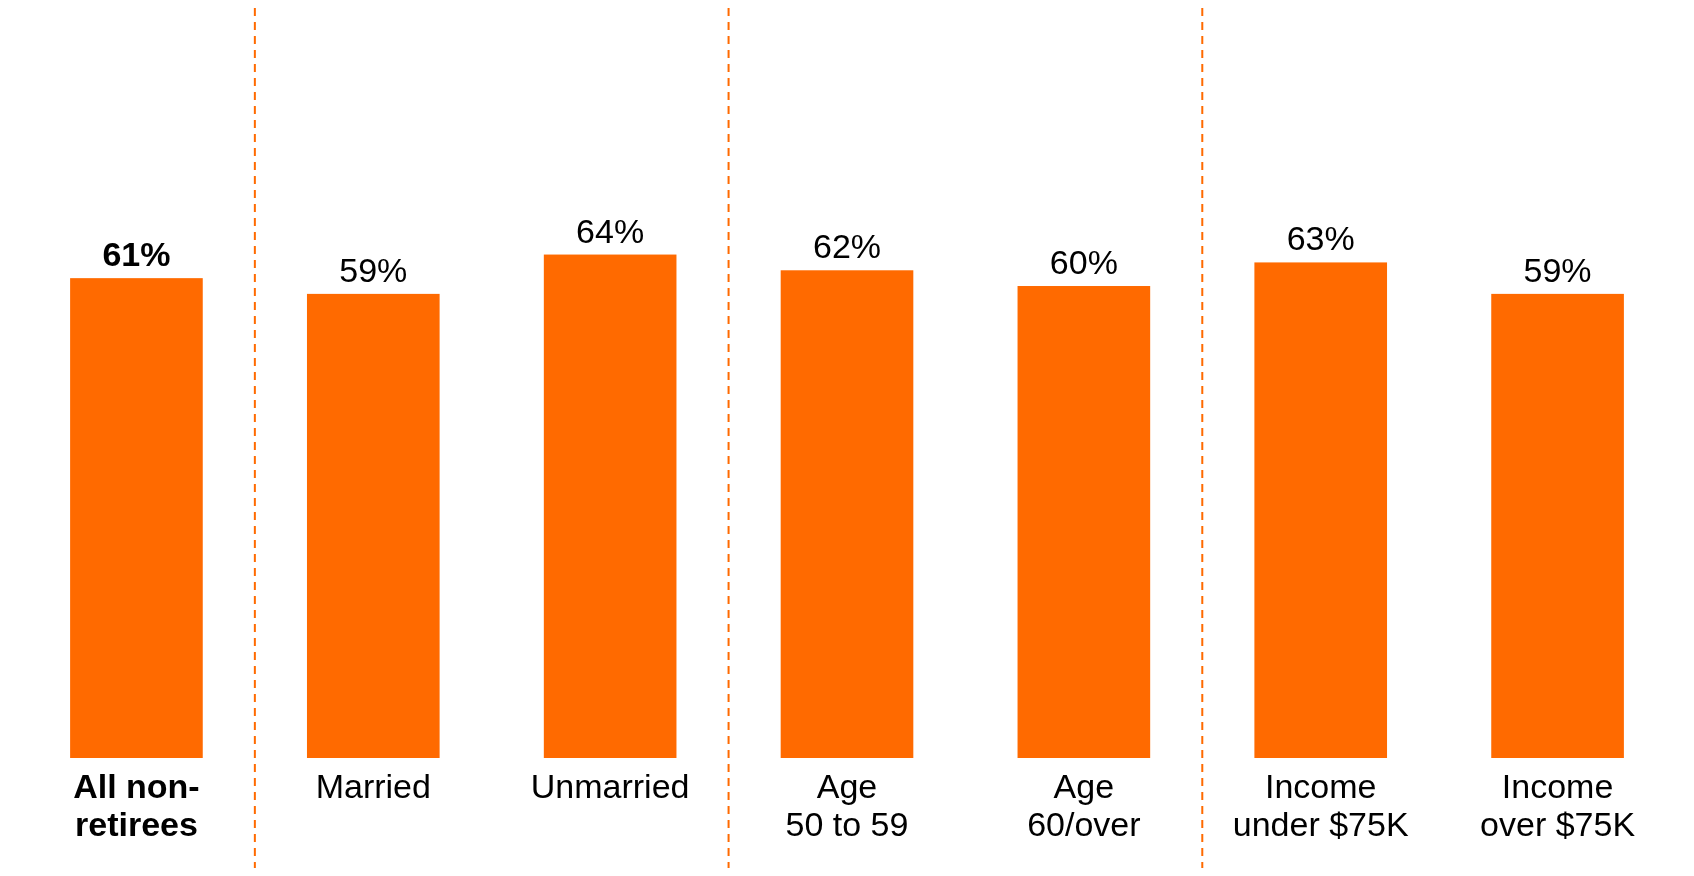 This screenshot has width=1694, height=876. Describe the element at coordinates (136, 254) in the screenshot. I see `data-label: 61%` at that location.